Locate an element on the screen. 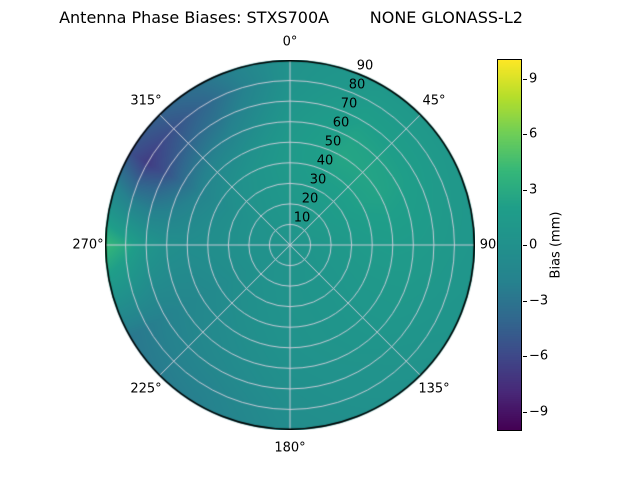  colorbar-tick-label-3: 3 is located at coordinates (533, 190).